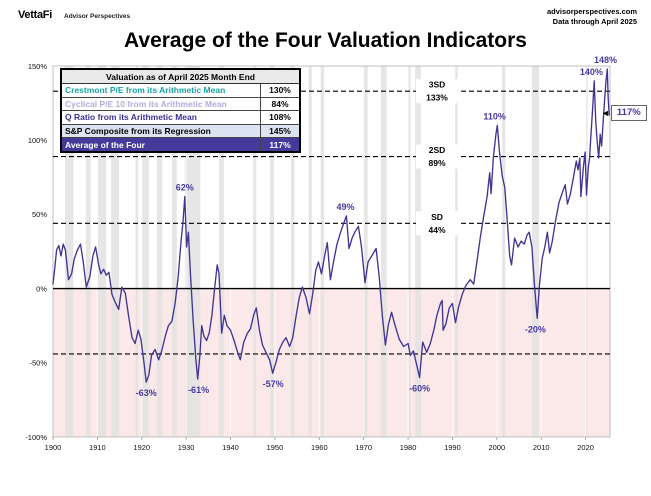  I want to click on svg-text: SD, so click(437, 217).